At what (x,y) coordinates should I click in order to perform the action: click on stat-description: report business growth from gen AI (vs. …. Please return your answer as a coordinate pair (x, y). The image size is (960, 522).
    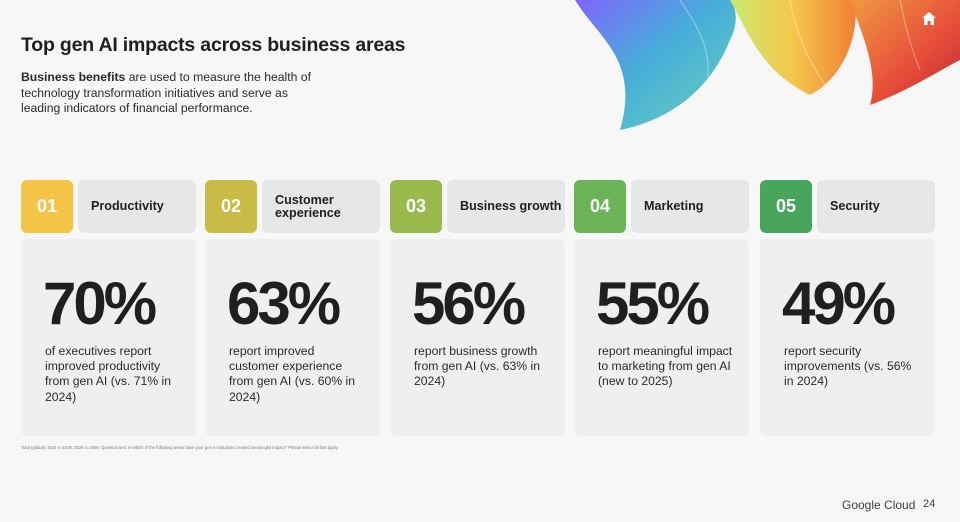
    Looking at the image, I should click on (477, 366).